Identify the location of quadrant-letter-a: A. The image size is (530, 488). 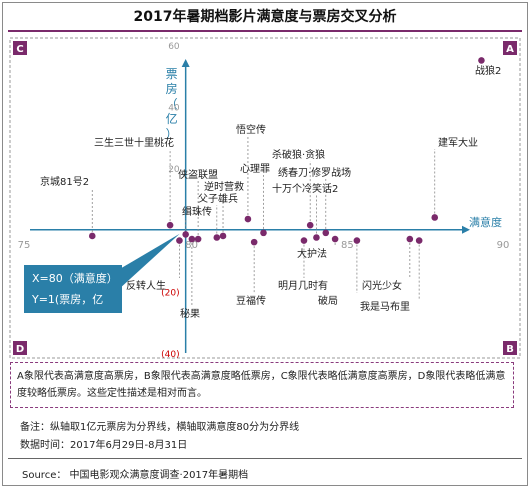
(510, 49).